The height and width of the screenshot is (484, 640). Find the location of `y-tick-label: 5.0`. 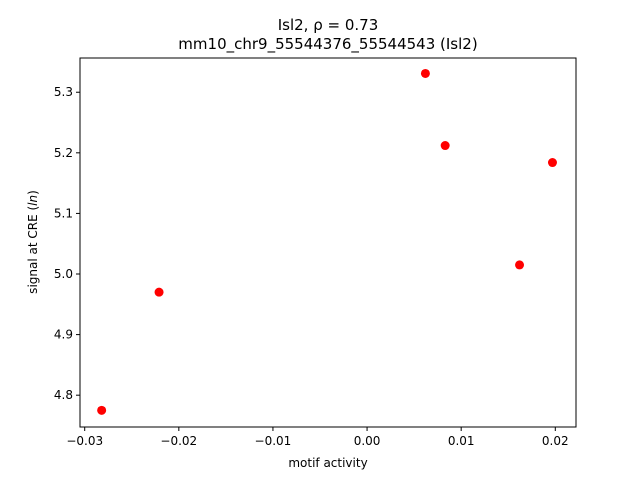

y-tick-label: 5.0 is located at coordinates (63, 274).